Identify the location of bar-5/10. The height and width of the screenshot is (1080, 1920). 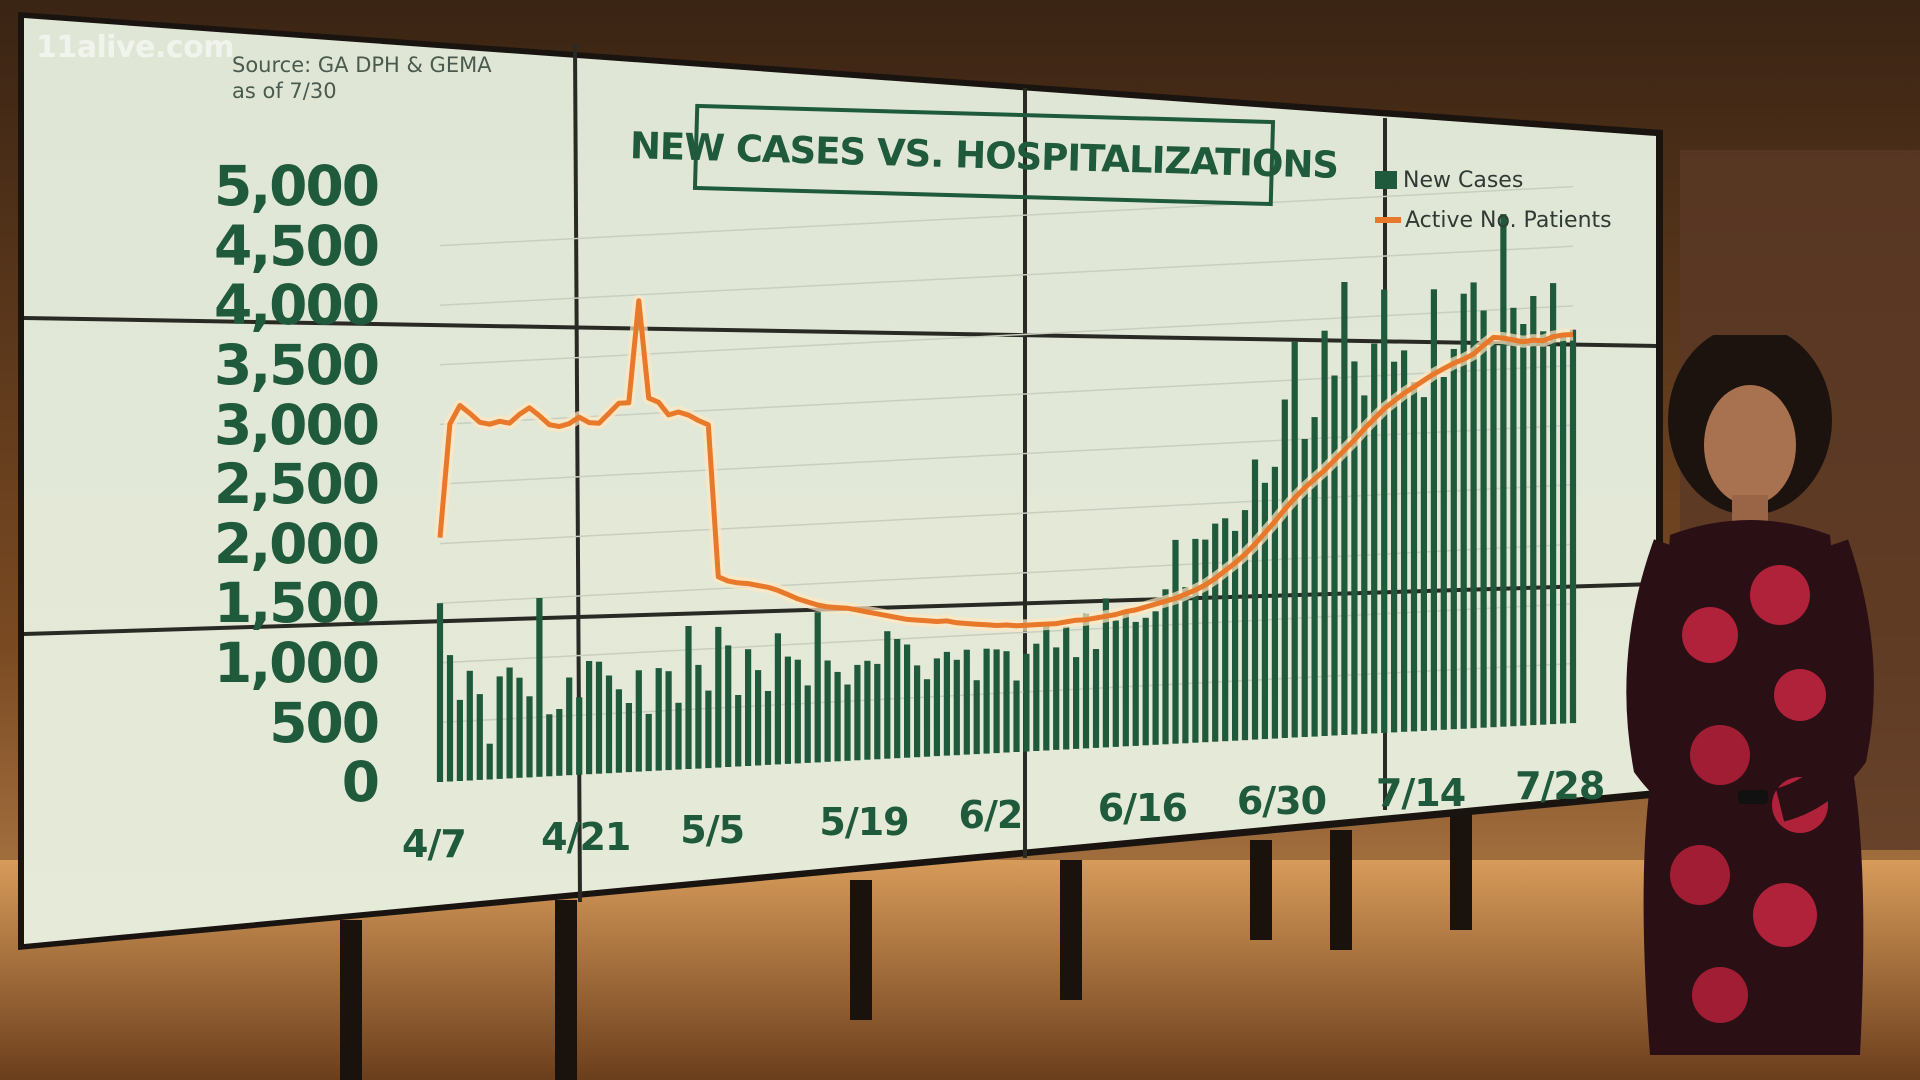
(768, 728).